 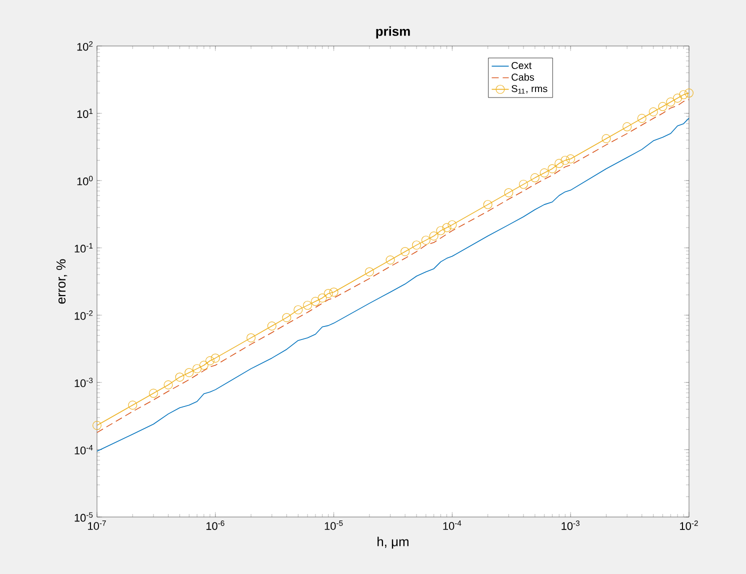 What do you see at coordinates (83, 315) in the screenshot?
I see `y-tick-label: 10$^{-2}$` at bounding box center [83, 315].